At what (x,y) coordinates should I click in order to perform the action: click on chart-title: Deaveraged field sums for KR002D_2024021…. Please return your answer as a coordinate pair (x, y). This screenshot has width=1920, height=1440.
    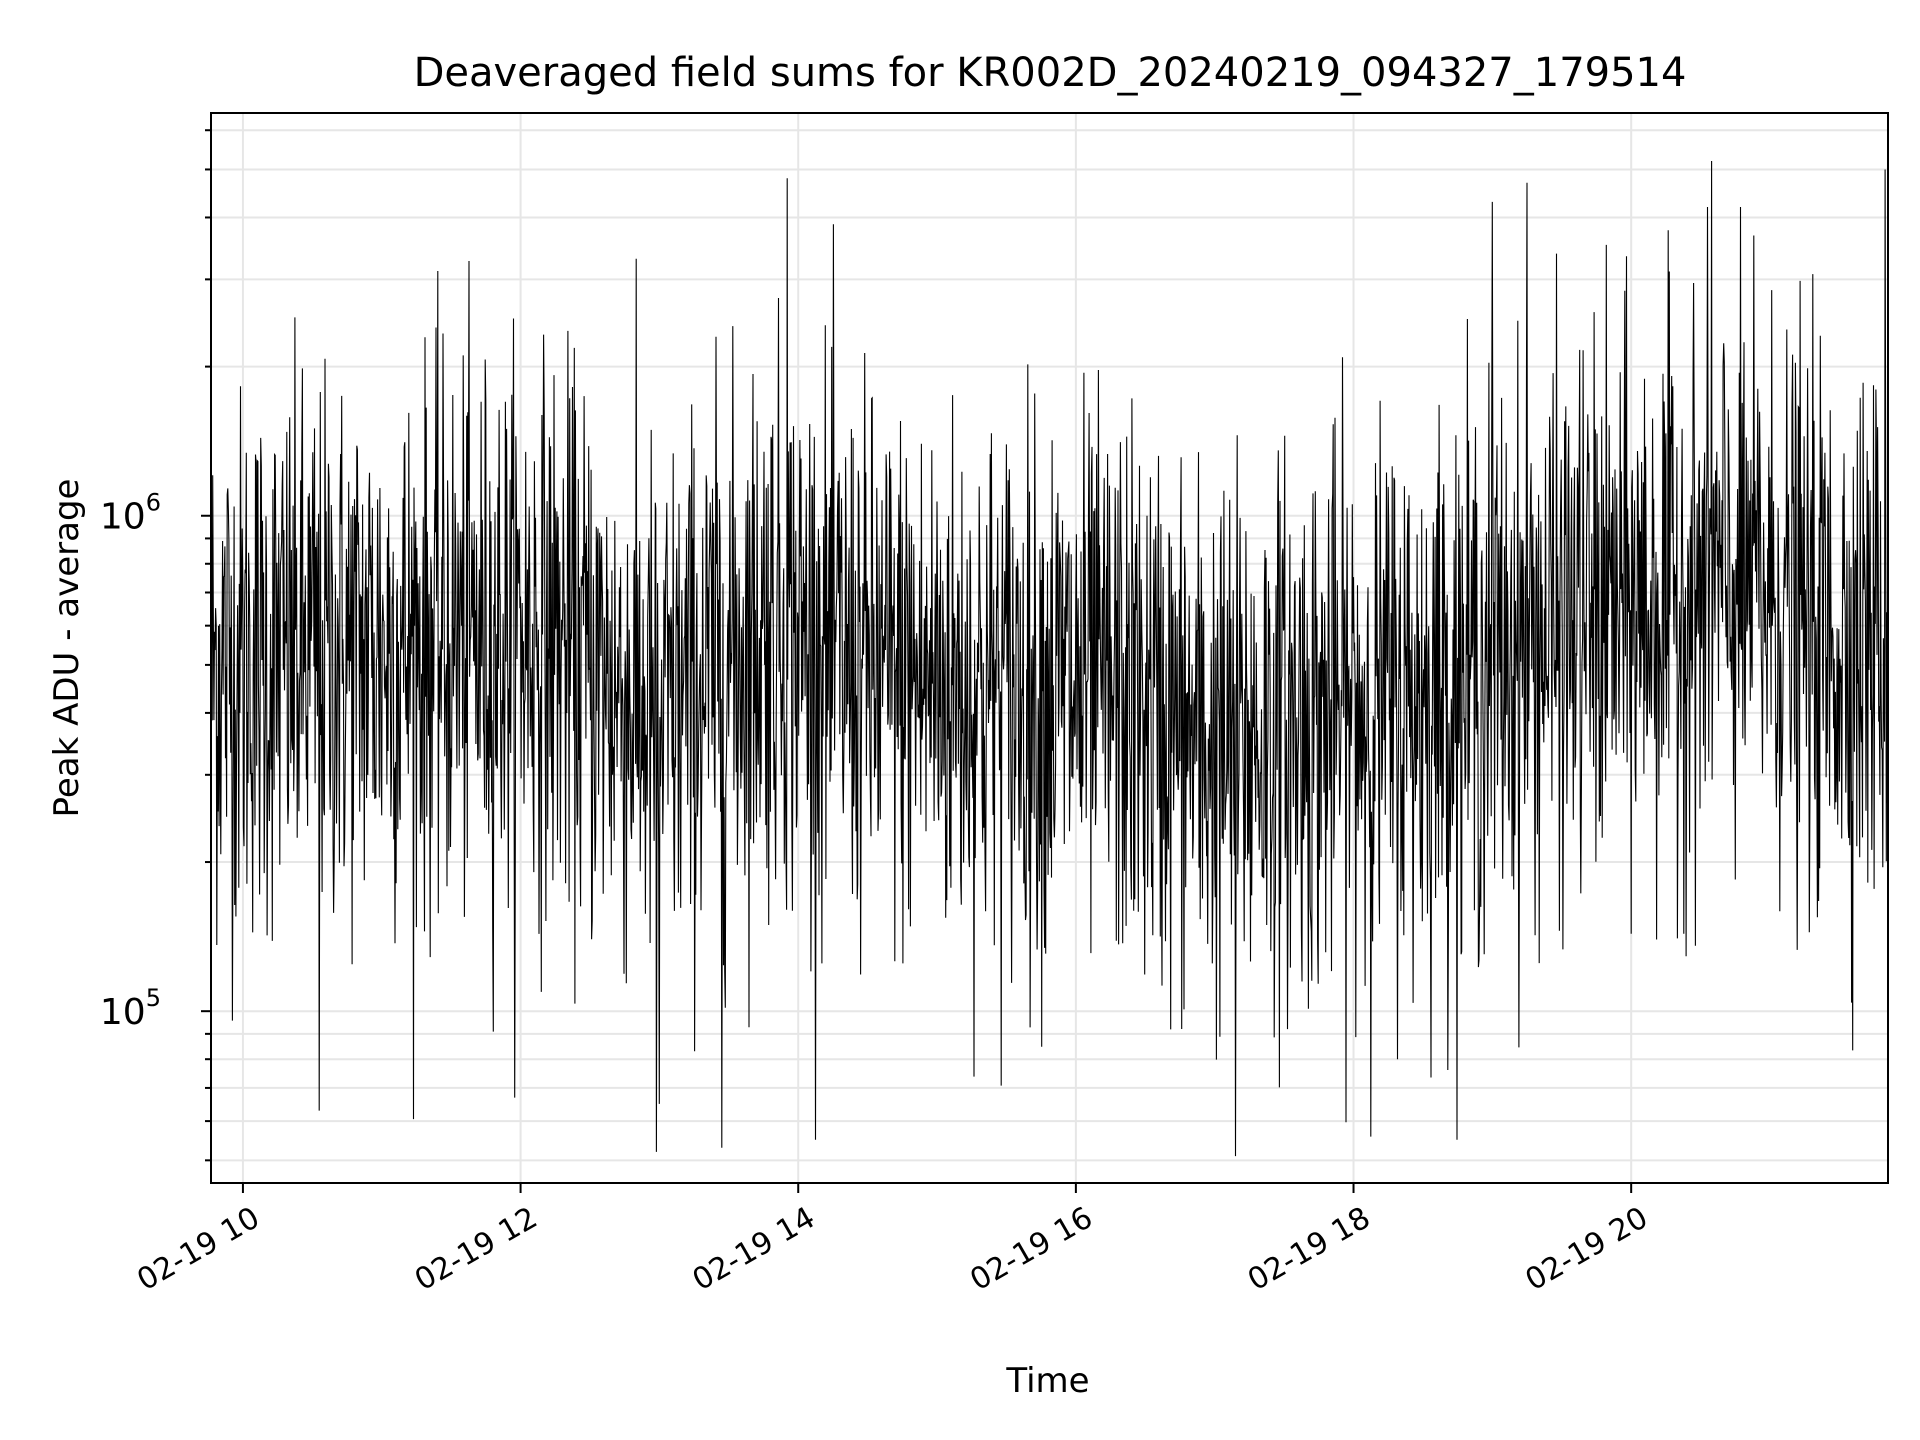
    Looking at the image, I should click on (1050, 73).